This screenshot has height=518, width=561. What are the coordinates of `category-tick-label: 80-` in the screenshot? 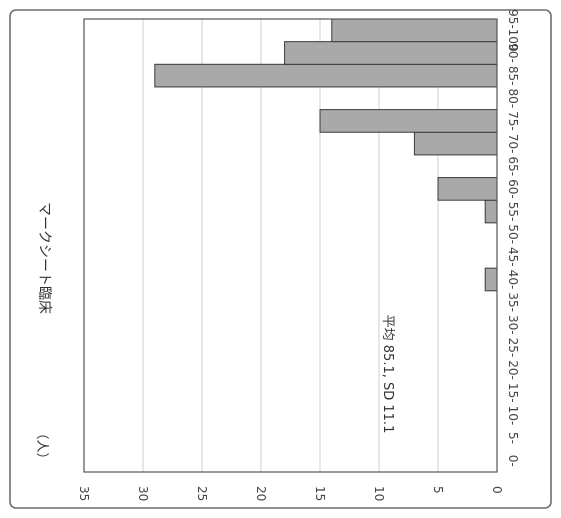 It's located at (513, 98).